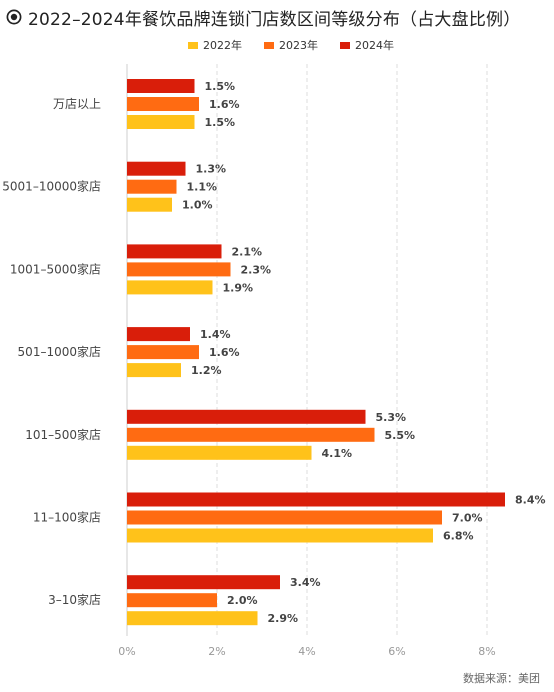 The image size is (554, 692). What do you see at coordinates (74, 599) in the screenshot?
I see `category-label: 3–10家店` at bounding box center [74, 599].